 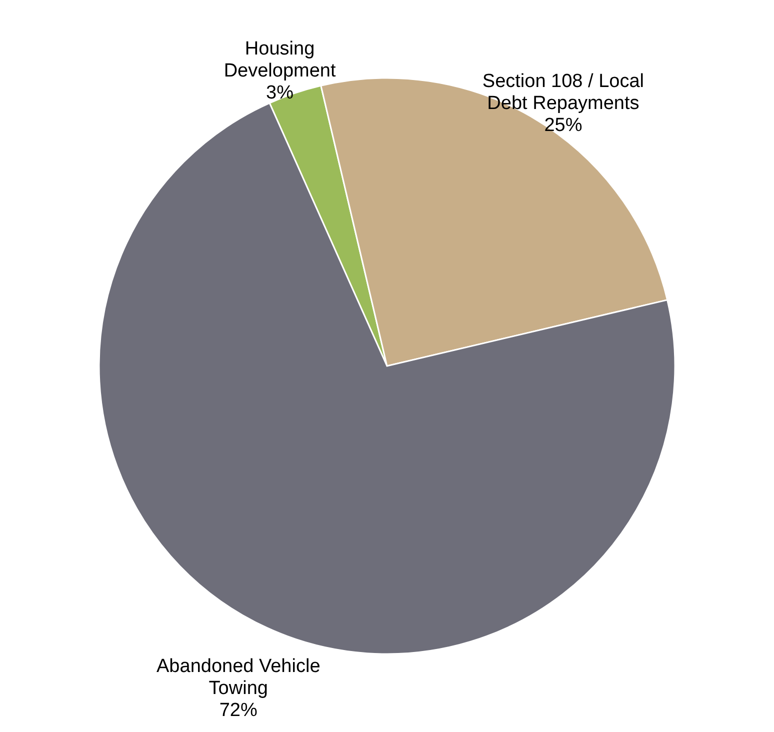 I want to click on slice-label: Section 108 / Local Debt Repayments, so click(x=563, y=92).